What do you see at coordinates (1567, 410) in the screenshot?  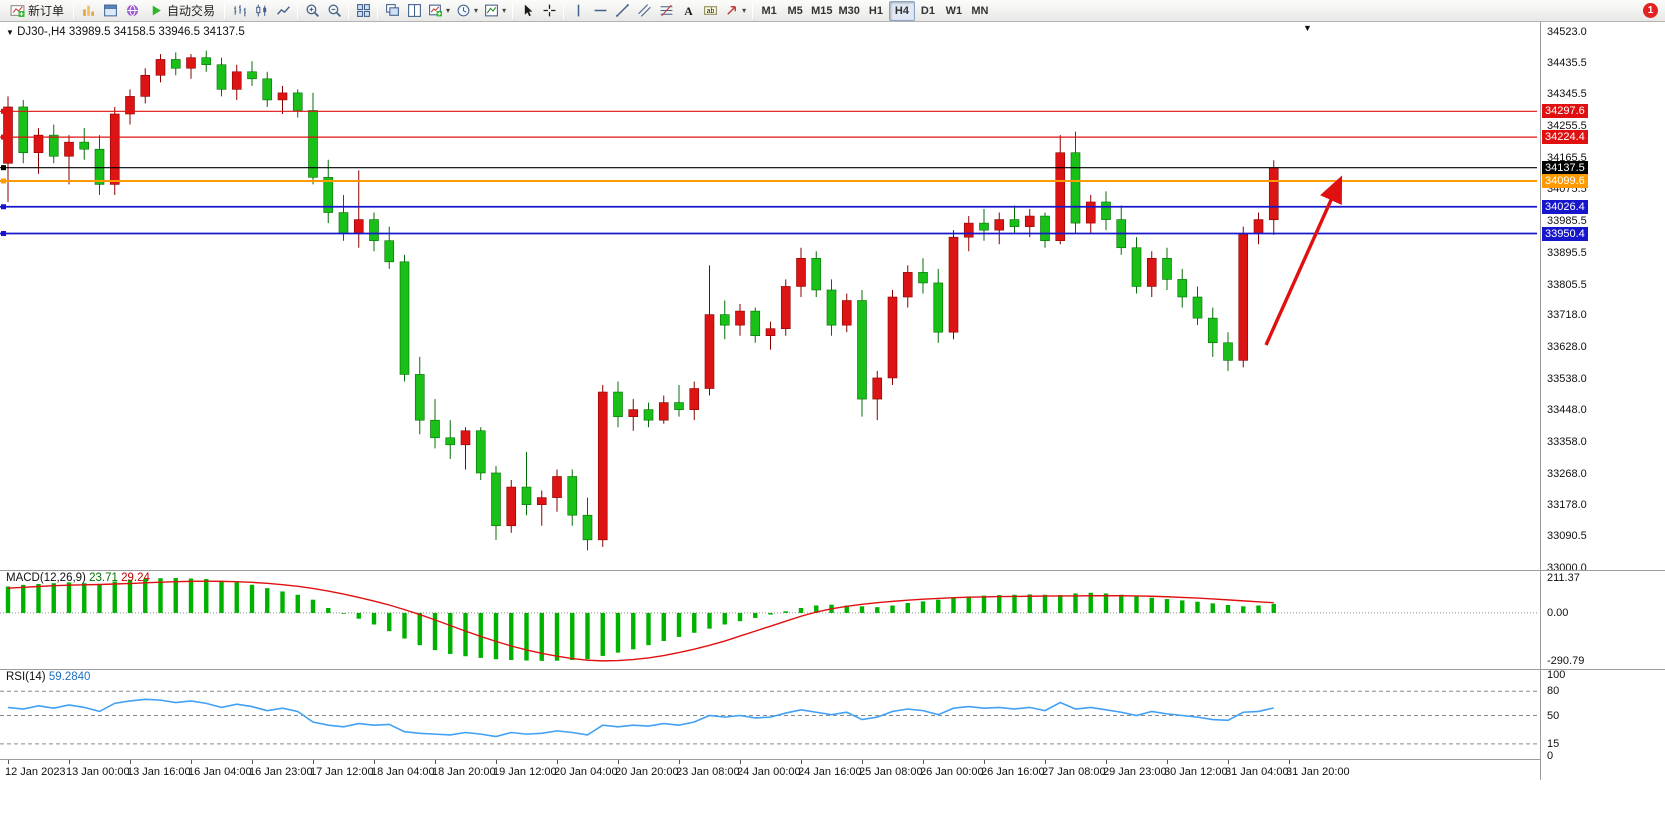 I see `price-axis-label: 33448.0` at bounding box center [1567, 410].